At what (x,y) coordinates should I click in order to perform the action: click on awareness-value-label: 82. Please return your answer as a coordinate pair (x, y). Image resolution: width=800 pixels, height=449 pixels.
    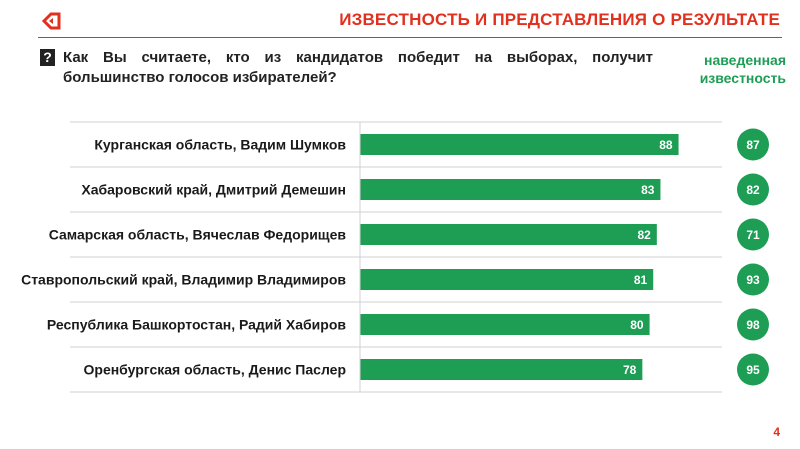
    Looking at the image, I should click on (753, 190).